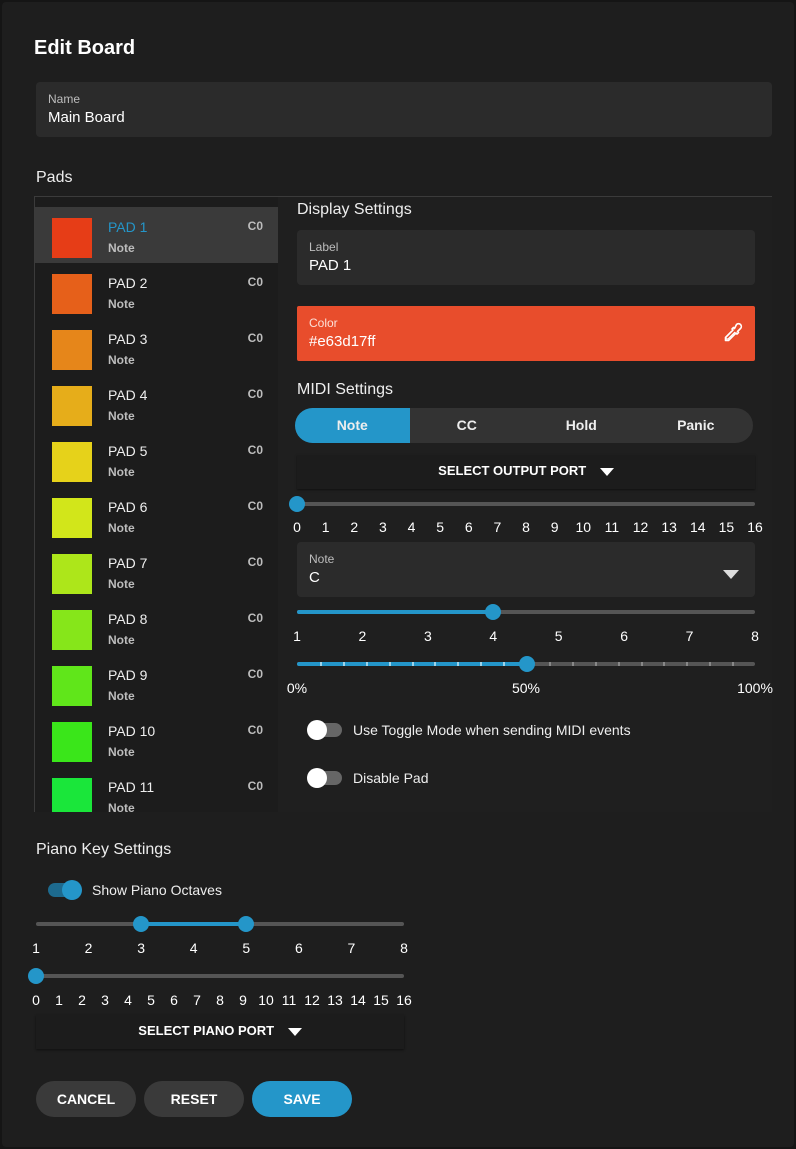 The width and height of the screenshot is (796, 1149). I want to click on save-button: SAVE, so click(302, 1099).